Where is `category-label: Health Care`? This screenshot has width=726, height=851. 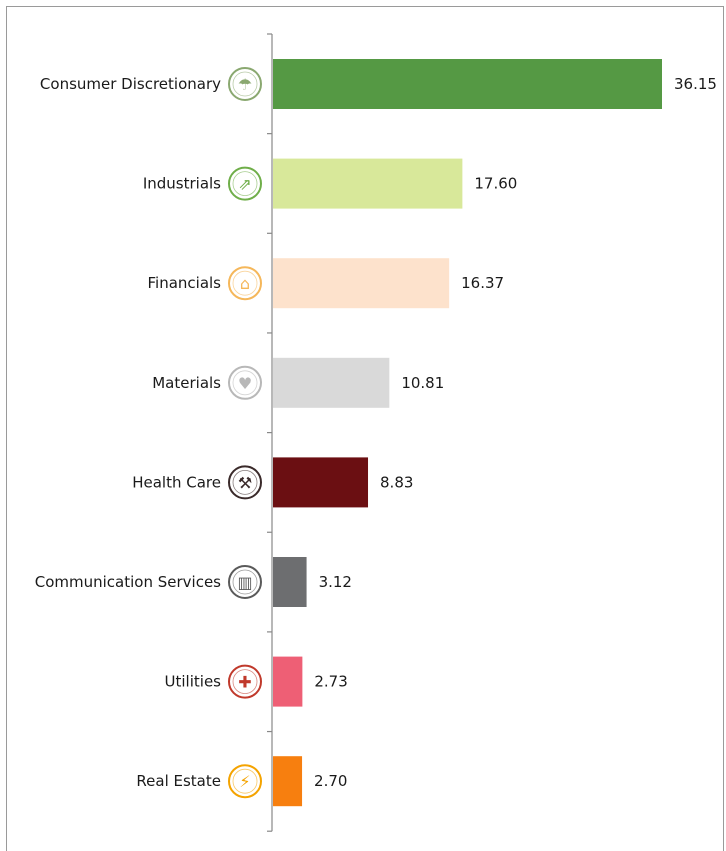
category-label: Health Care is located at coordinates (176, 482).